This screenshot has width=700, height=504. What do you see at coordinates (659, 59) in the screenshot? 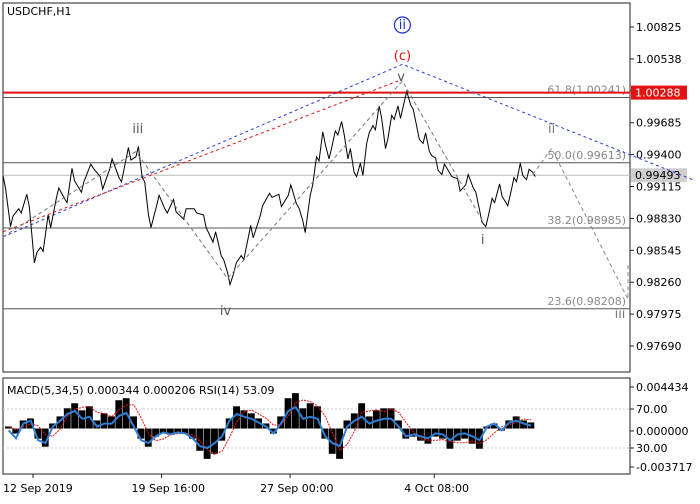
I see `price-axis-tick-label: 1.00538` at bounding box center [659, 59].